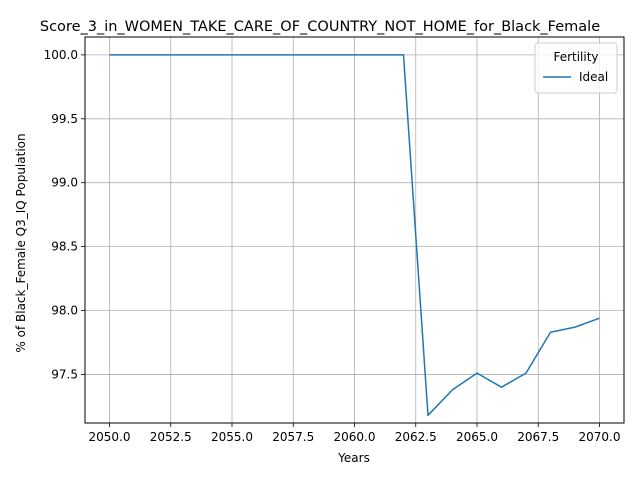  Describe the element at coordinates (355, 437) in the screenshot. I see `x-tick-label: 2060.0` at that location.